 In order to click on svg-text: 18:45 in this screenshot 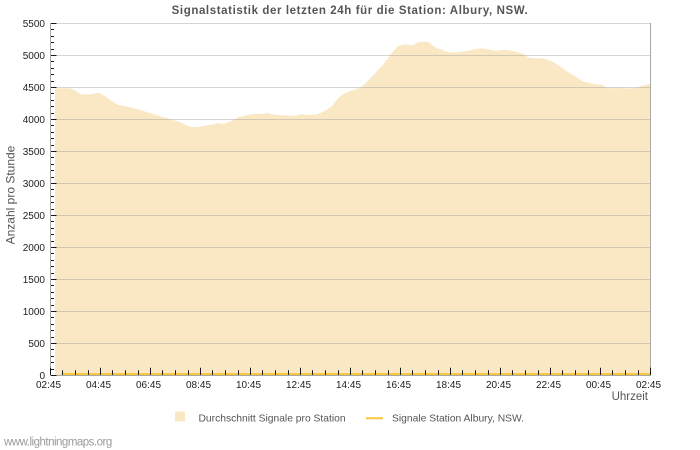, I will do `click(448, 385)`.